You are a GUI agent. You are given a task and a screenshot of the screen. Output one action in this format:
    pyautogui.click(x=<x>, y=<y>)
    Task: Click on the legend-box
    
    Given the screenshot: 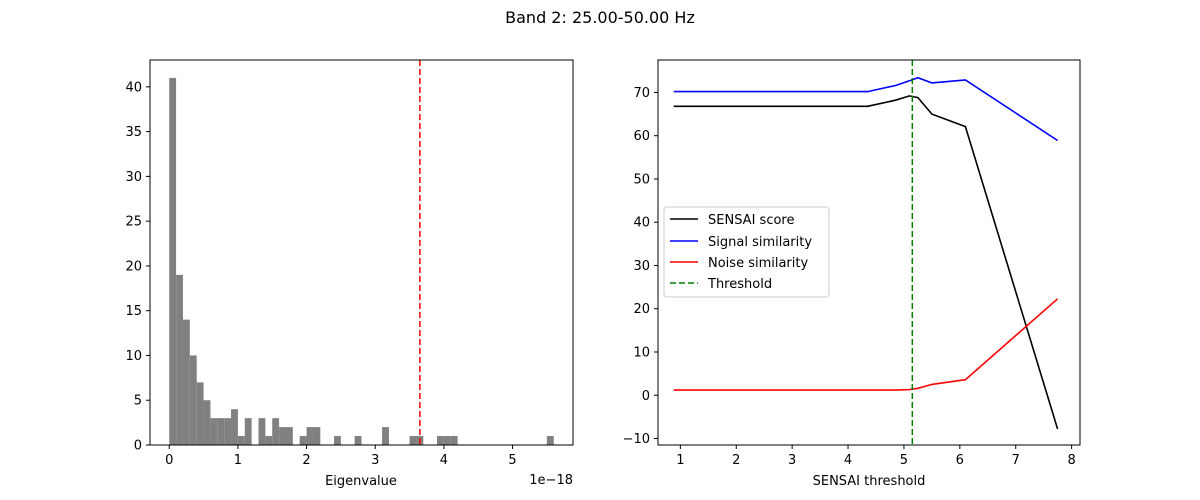 What is the action you would take?
    pyautogui.click(x=746, y=252)
    